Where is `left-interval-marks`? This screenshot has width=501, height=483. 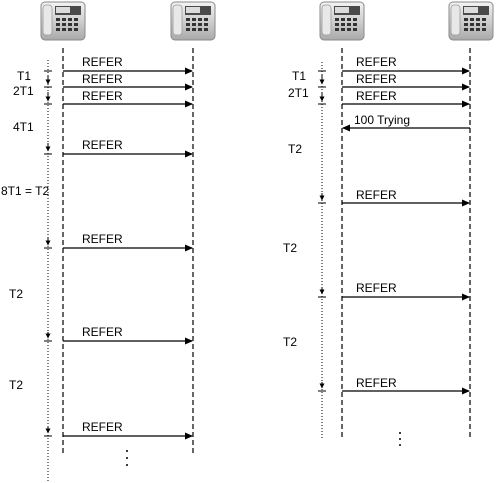
left-interval-marks is located at coordinates (48, 253).